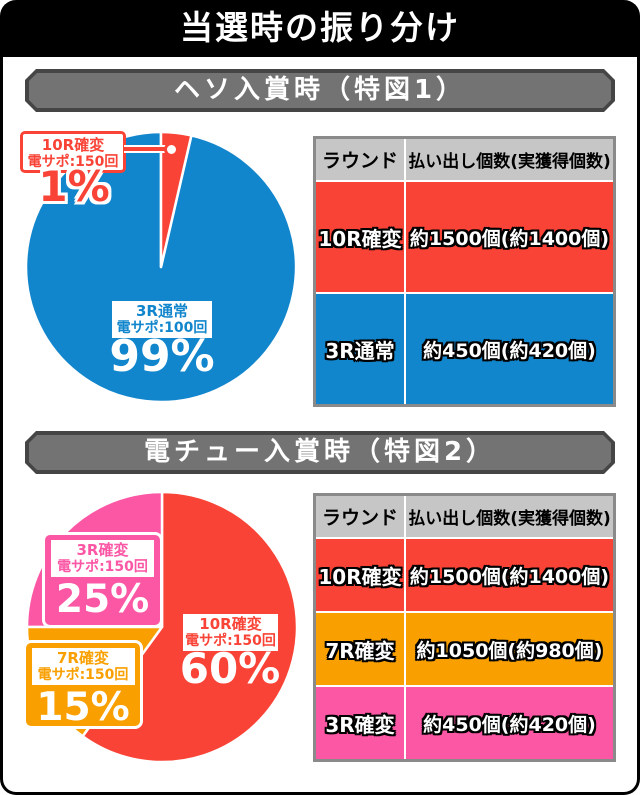 The width and height of the screenshot is (640, 795). I want to click on pie2-label-3r-box: 3R確変 電サポ:150回, so click(102, 559).